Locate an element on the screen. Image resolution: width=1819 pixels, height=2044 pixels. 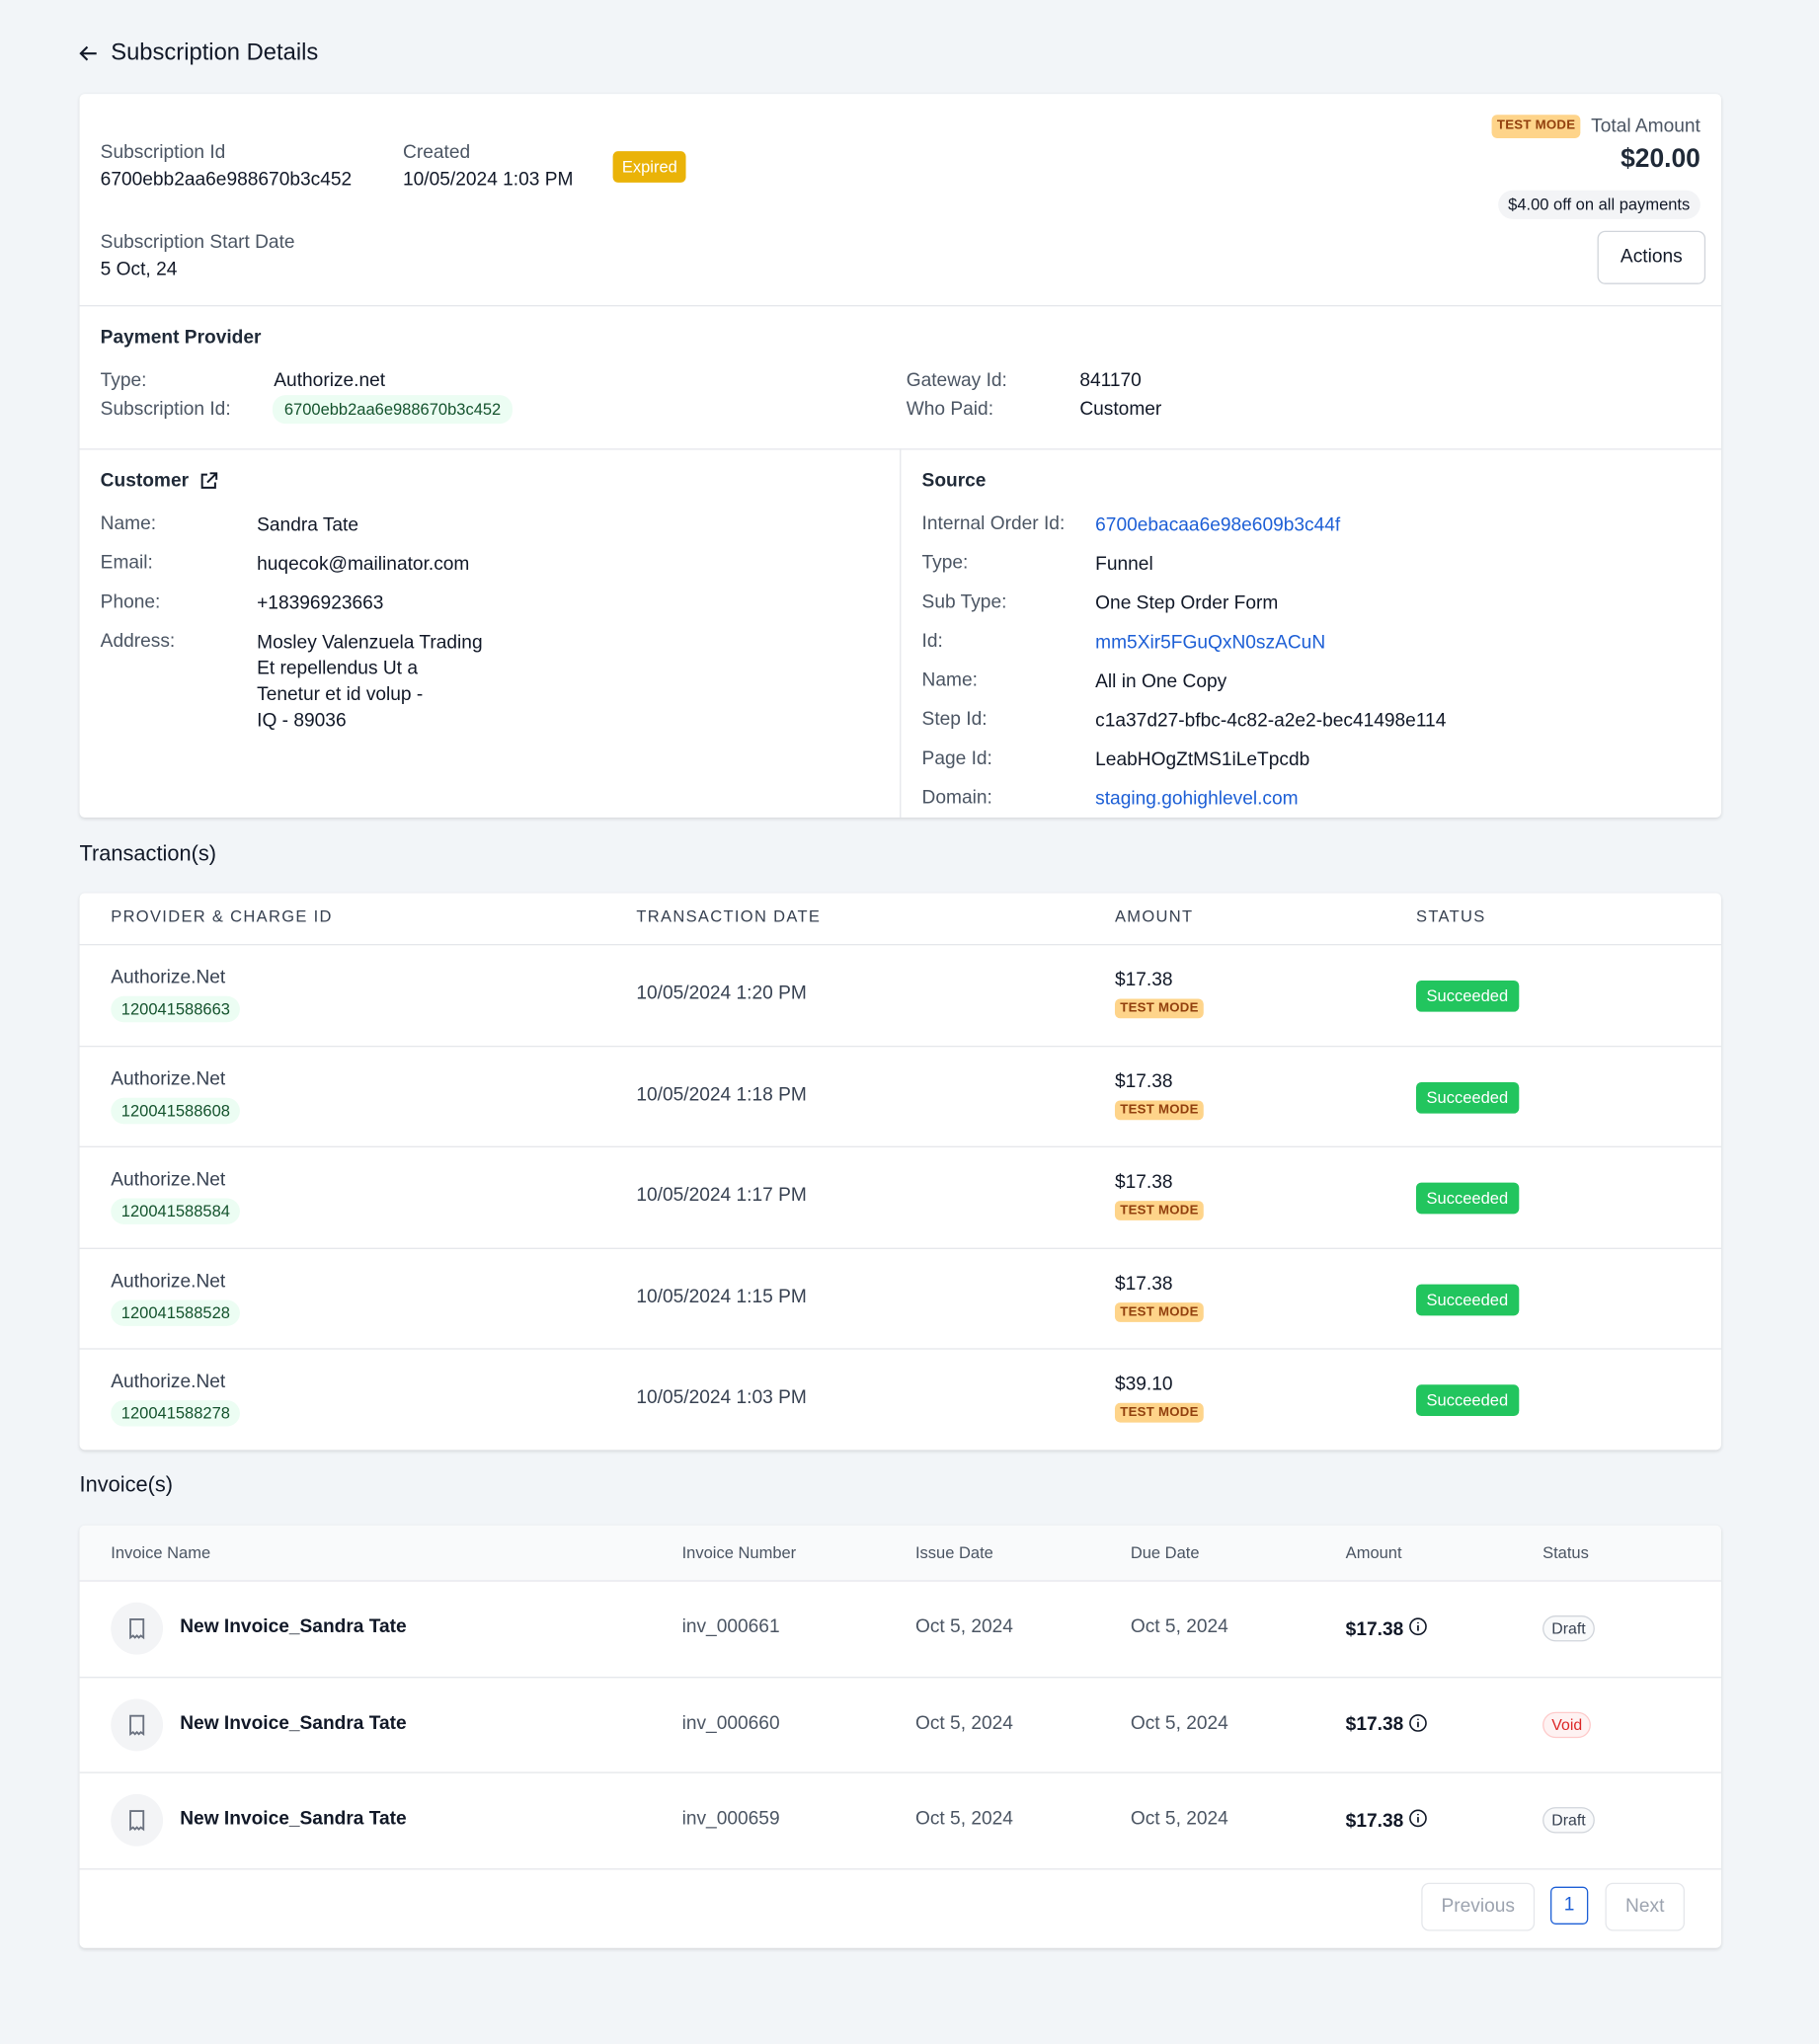
field-value: Customer is located at coordinates (1120, 410).